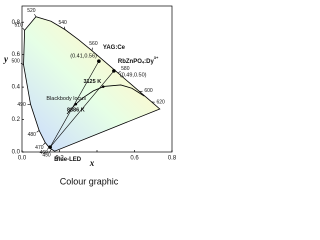 This screenshot has width=320, height=240. Describe the element at coordinates (156, 57) in the screenshot. I see `label-part: 3+` at that location.